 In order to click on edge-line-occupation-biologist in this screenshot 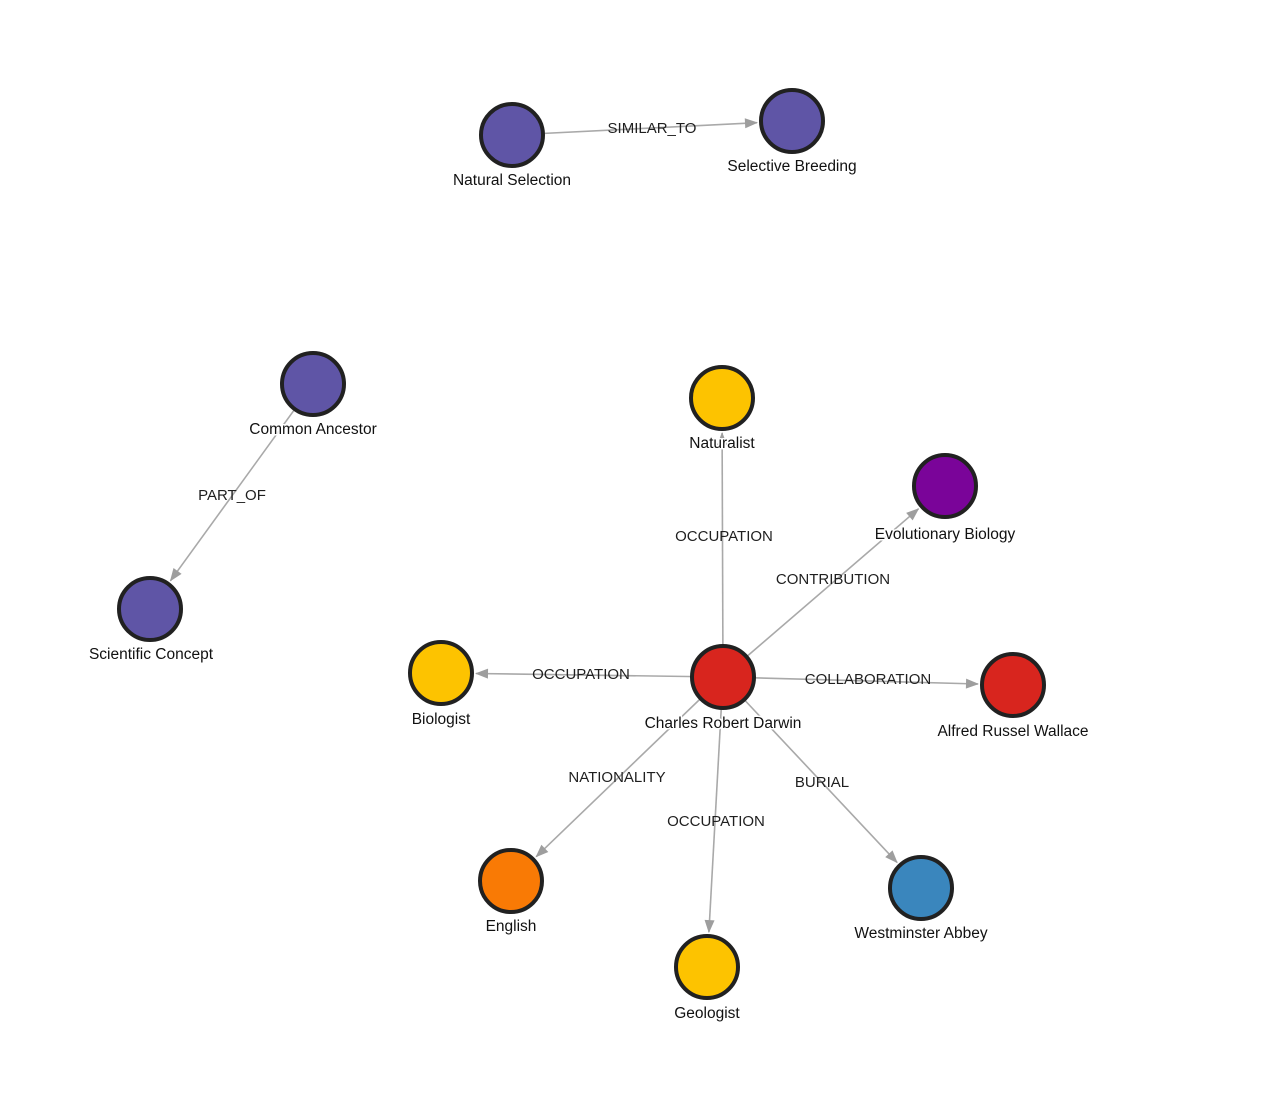, I will do `click(599, 673)`.